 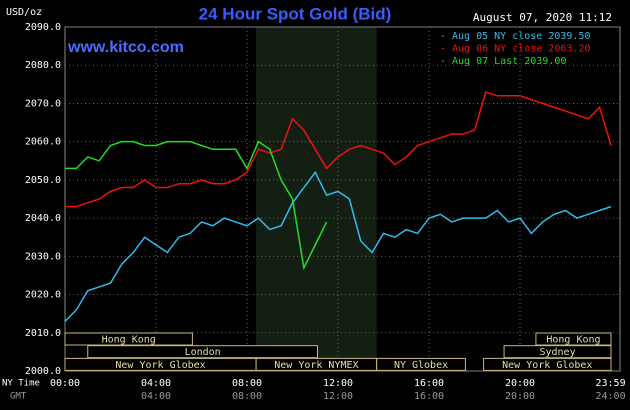 What do you see at coordinates (247, 396) in the screenshot?
I see `x2-tick-label: 08:00` at bounding box center [247, 396].